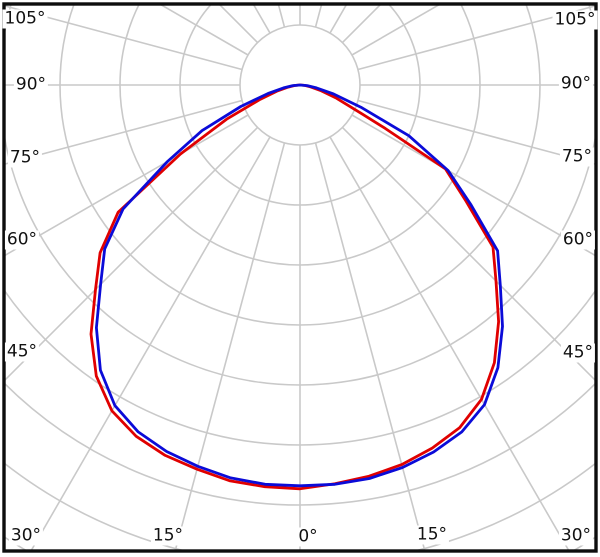 Image resolution: width=600 pixels, height=557 pixels. Describe the element at coordinates (308, 536) in the screenshot. I see `angle-label: 0°` at that location.